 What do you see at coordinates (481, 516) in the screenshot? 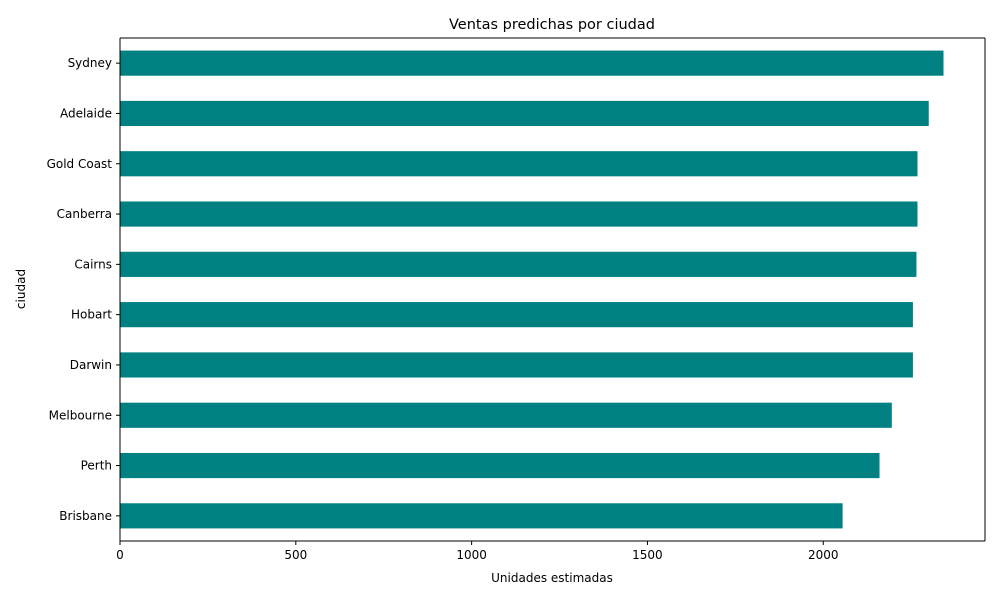
I see `bar-brisbane` at bounding box center [481, 516].